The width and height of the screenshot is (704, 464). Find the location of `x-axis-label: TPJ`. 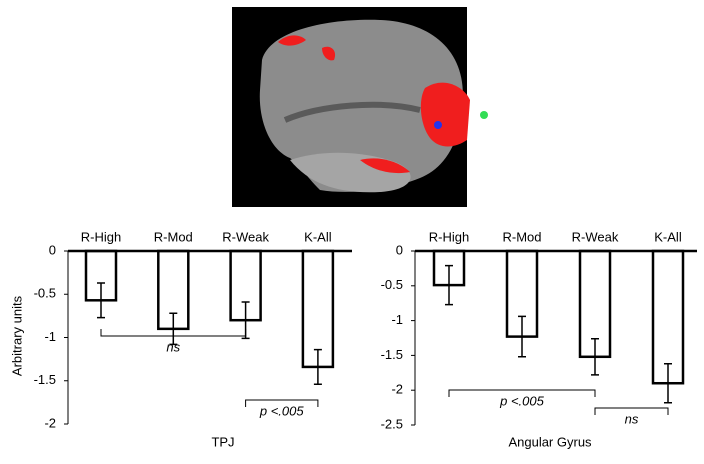

x-axis-label: TPJ is located at coordinates (222, 441).